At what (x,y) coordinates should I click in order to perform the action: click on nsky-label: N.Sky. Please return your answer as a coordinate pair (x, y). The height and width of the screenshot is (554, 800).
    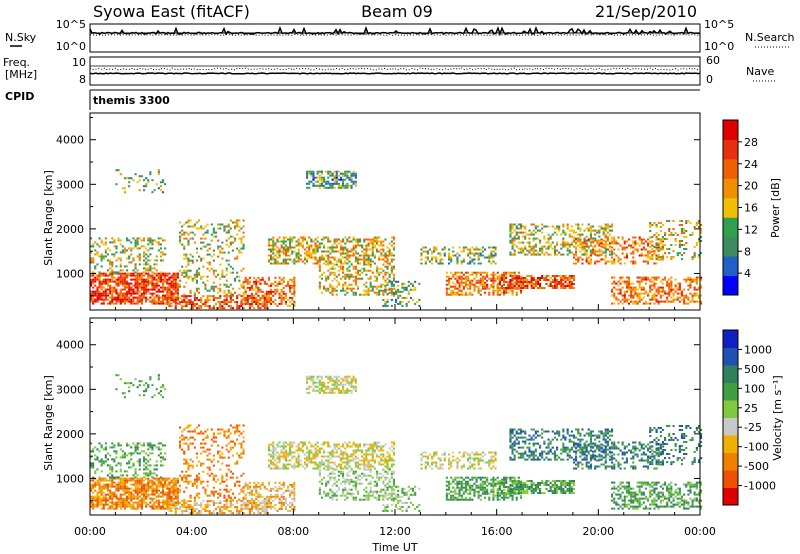
    Looking at the image, I should click on (21, 37).